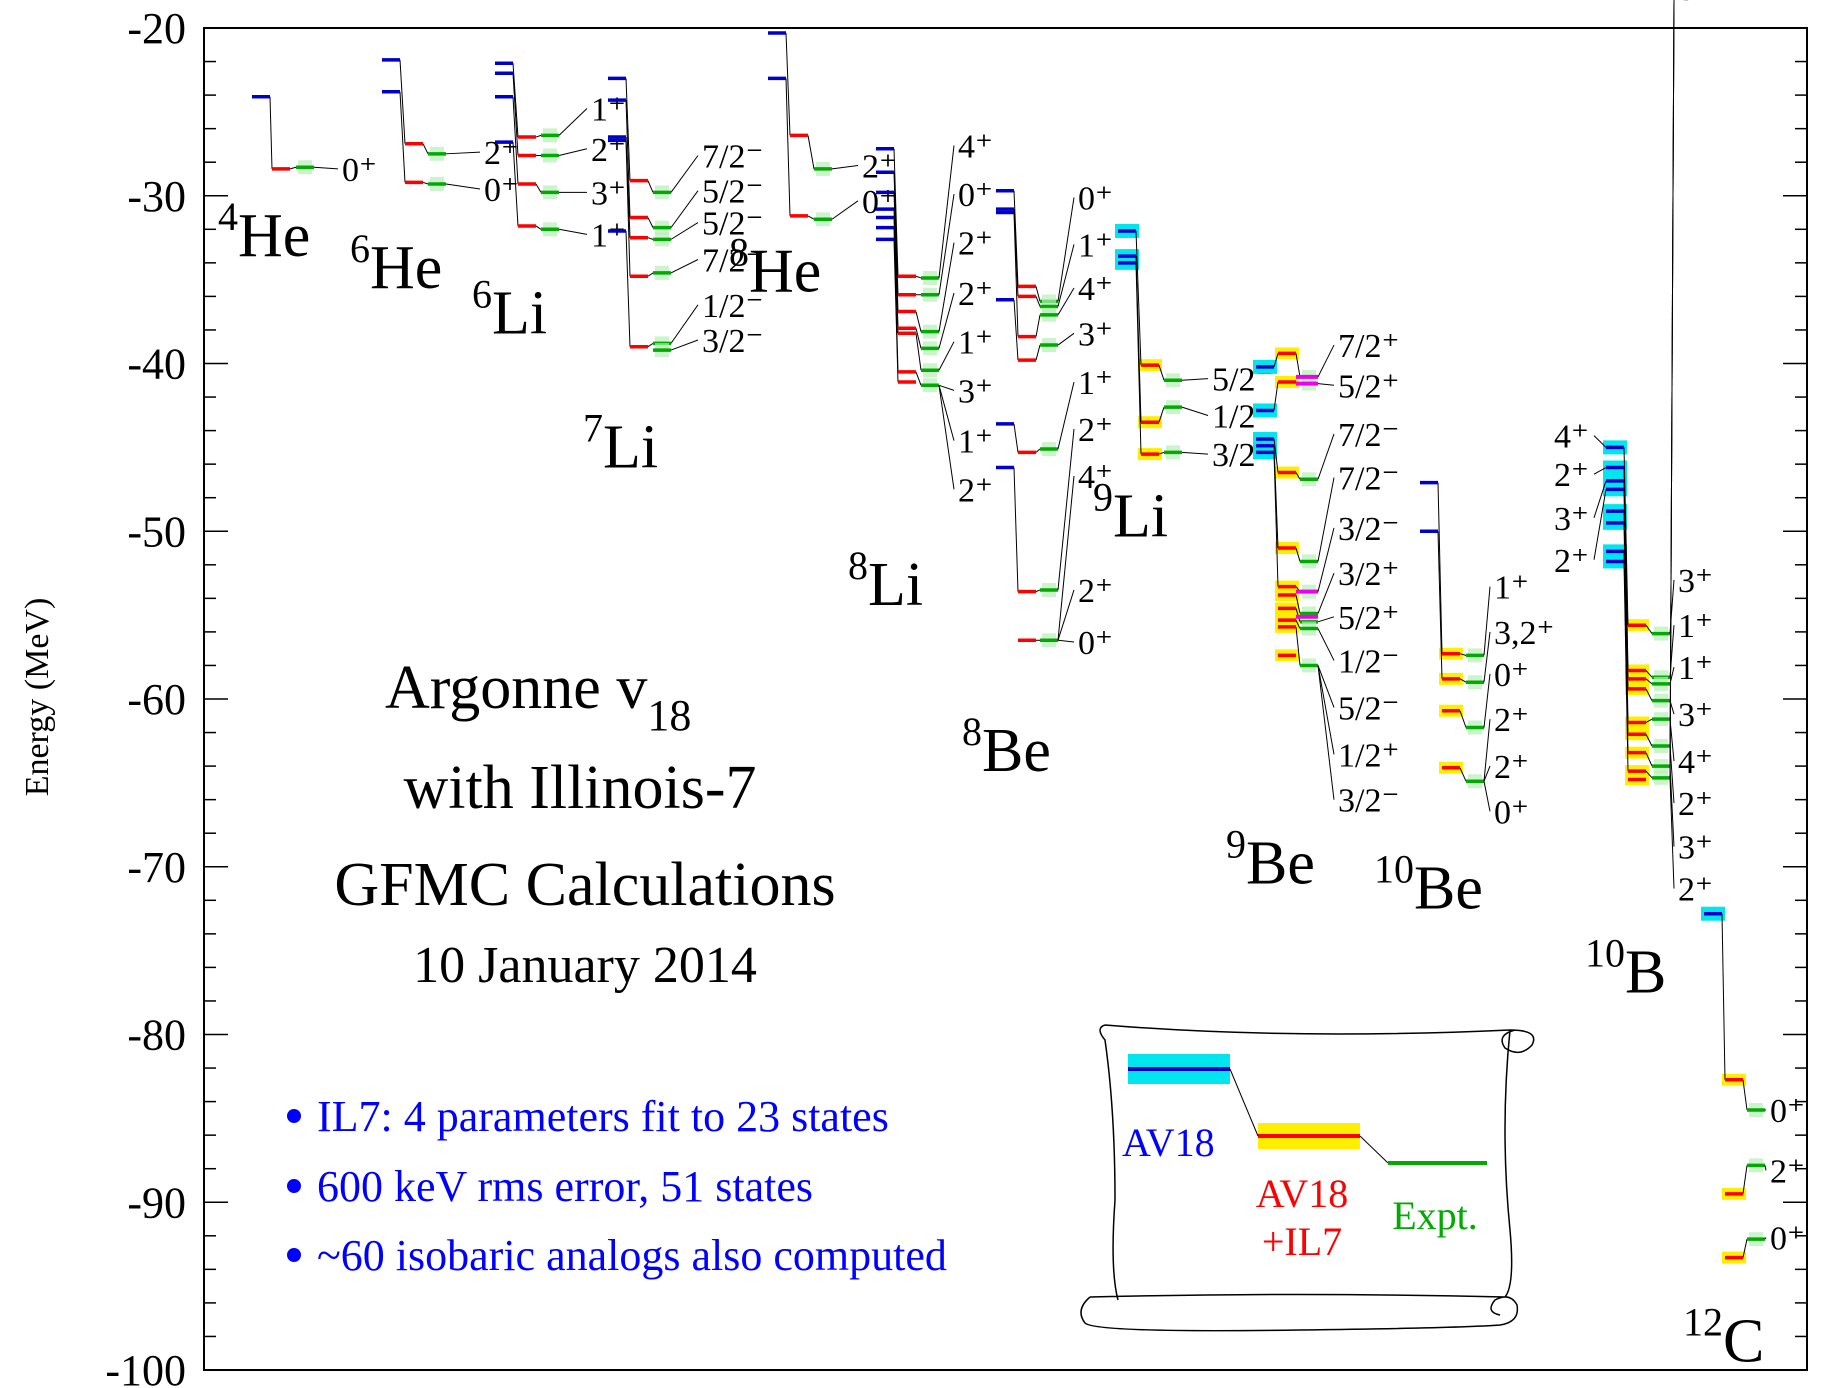  I want to click on nucleus-mass: 6, so click(482, 293).